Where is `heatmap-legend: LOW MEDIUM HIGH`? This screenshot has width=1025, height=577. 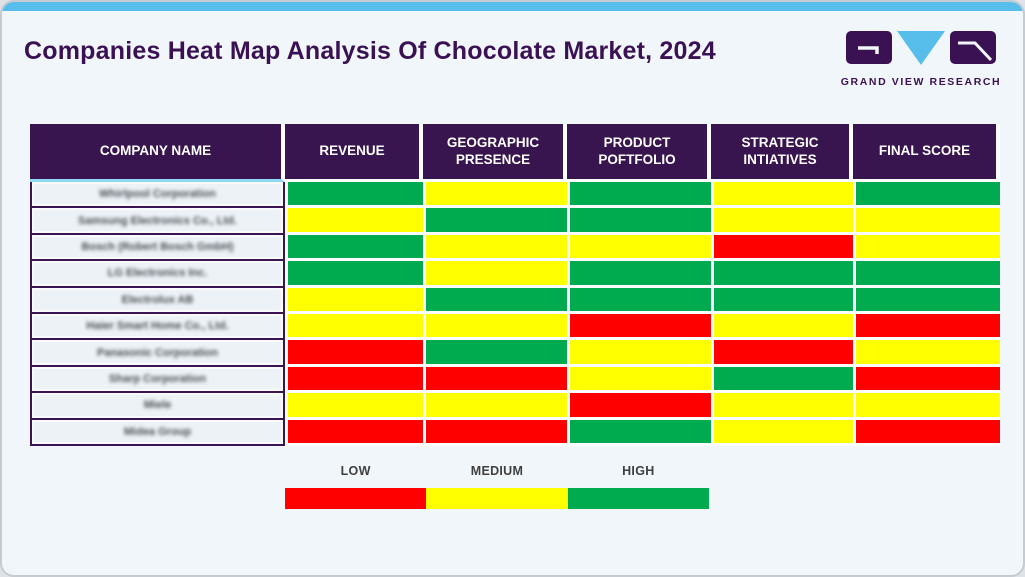 heatmap-legend: LOW MEDIUM HIGH is located at coordinates (497, 486).